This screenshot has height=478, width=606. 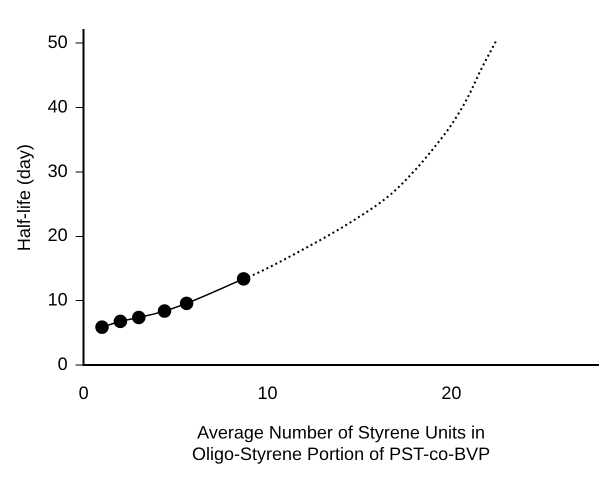 I want to click on y-tick-label: 10, so click(x=58, y=300).